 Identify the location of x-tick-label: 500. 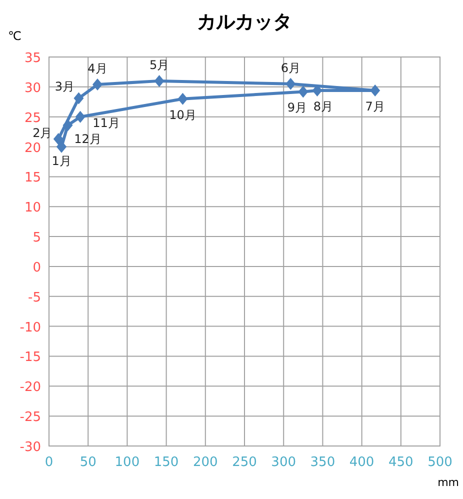
(440, 462).